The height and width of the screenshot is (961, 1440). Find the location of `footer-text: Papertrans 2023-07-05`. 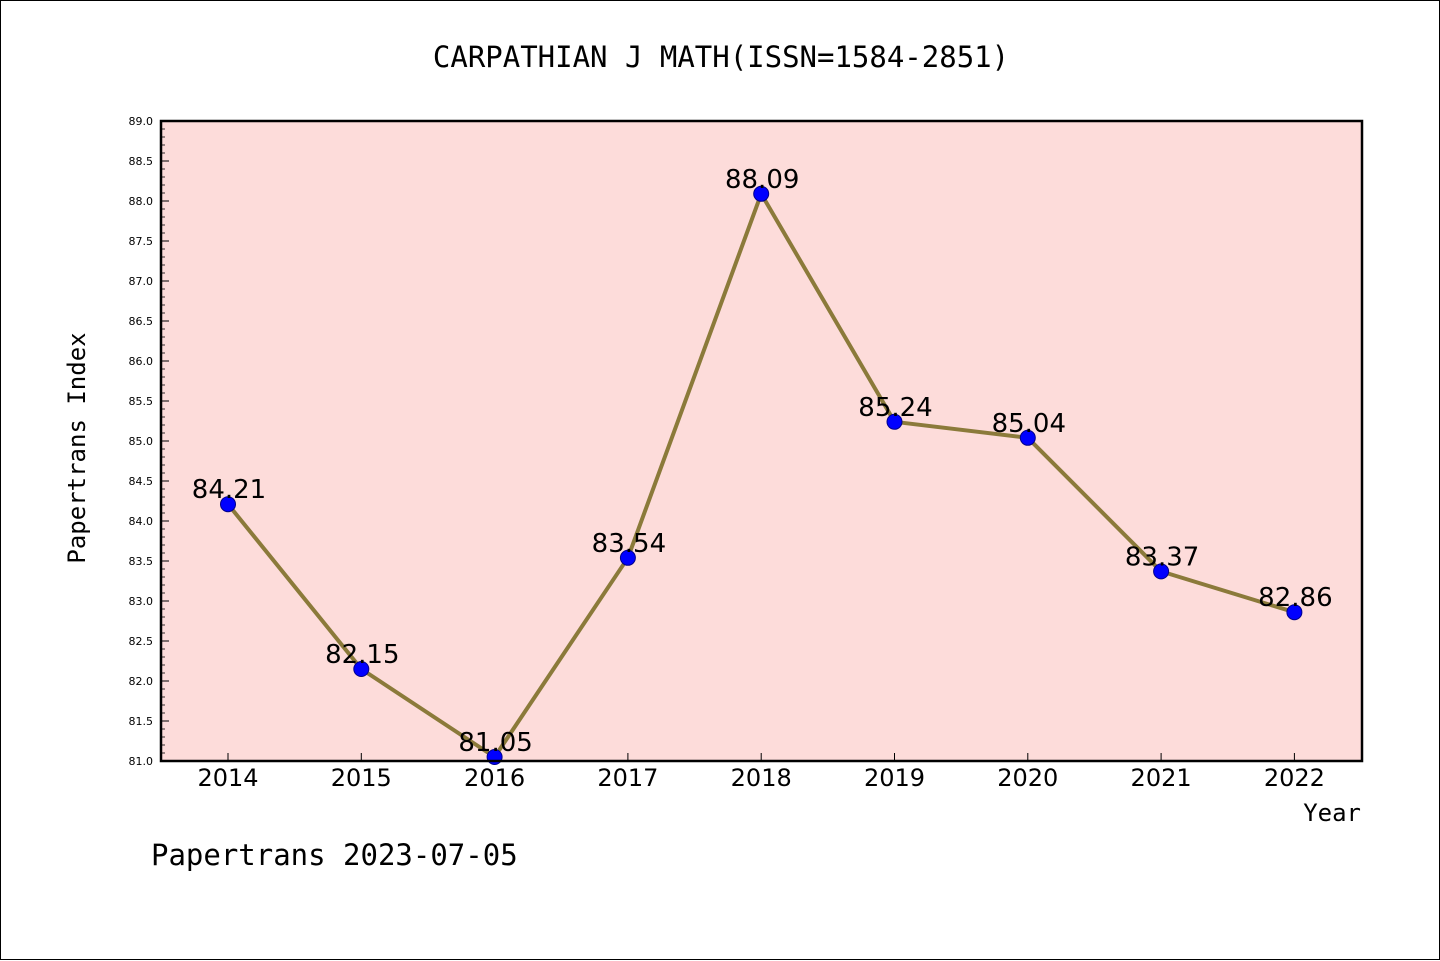

footer-text: Papertrans 2023-07-05 is located at coordinates (334, 855).